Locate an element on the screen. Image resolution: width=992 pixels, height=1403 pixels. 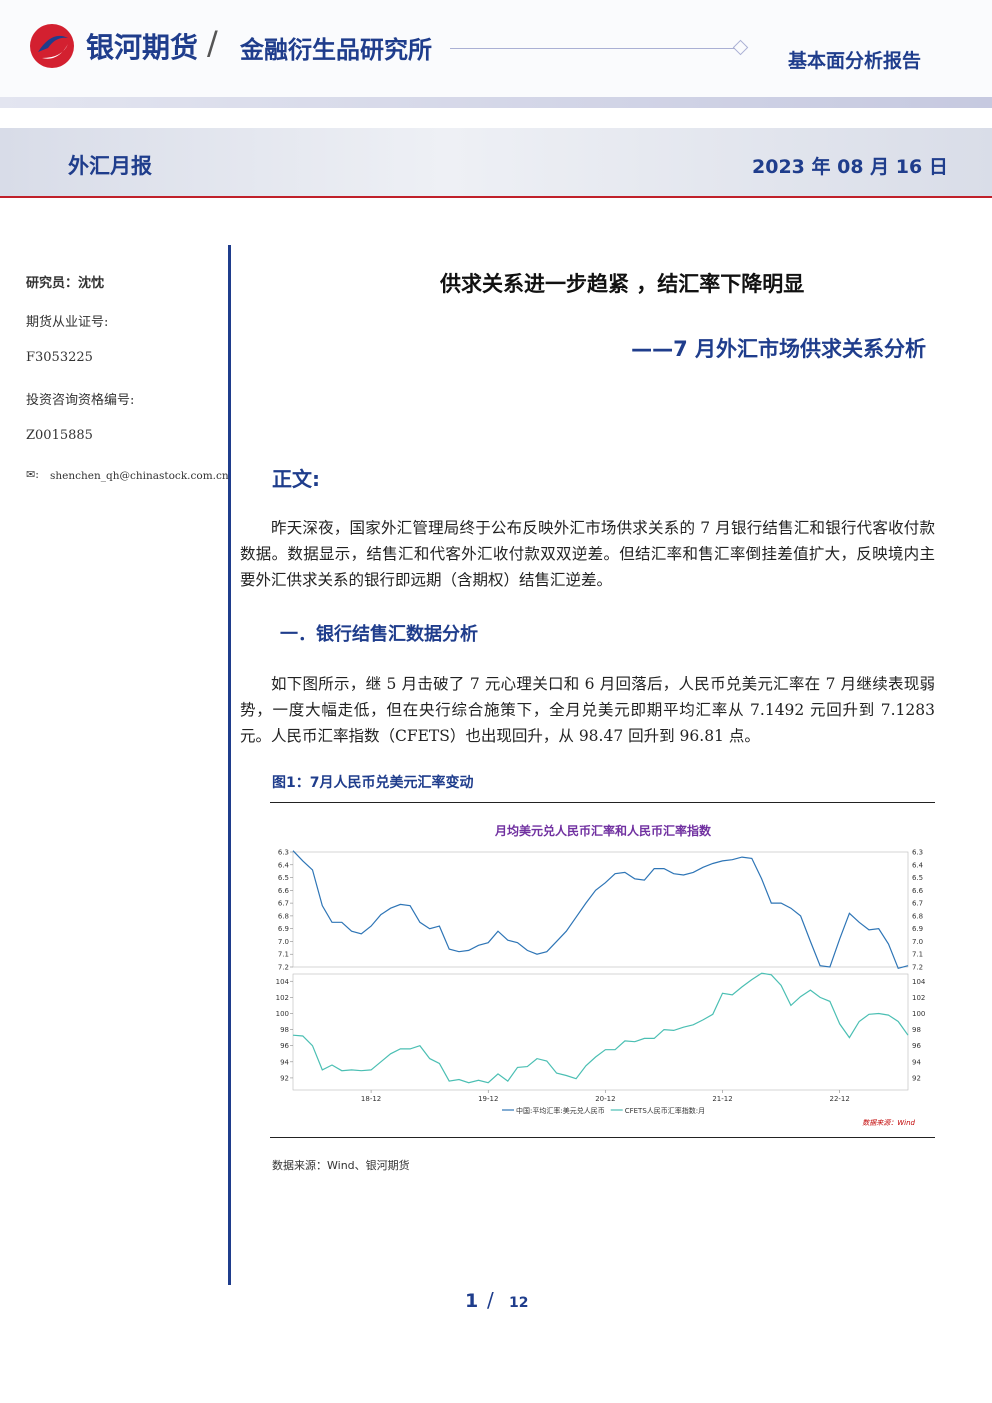
institute: 金融衍生品研究所 is located at coordinates (336, 50).